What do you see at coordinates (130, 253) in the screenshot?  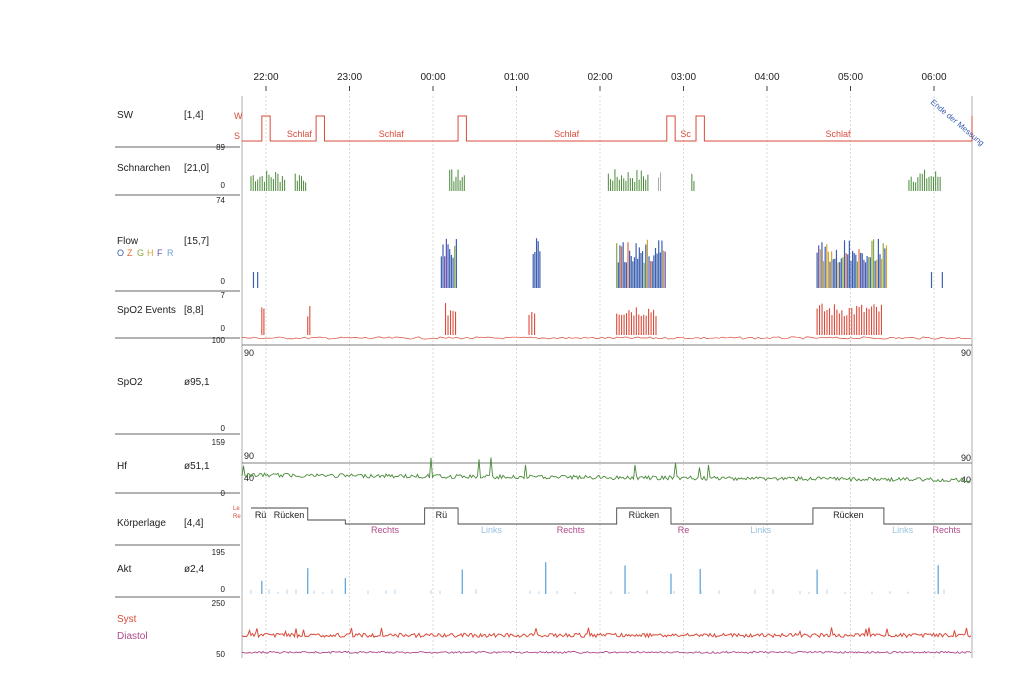 I see `flow-legend-item: Z` at bounding box center [130, 253].